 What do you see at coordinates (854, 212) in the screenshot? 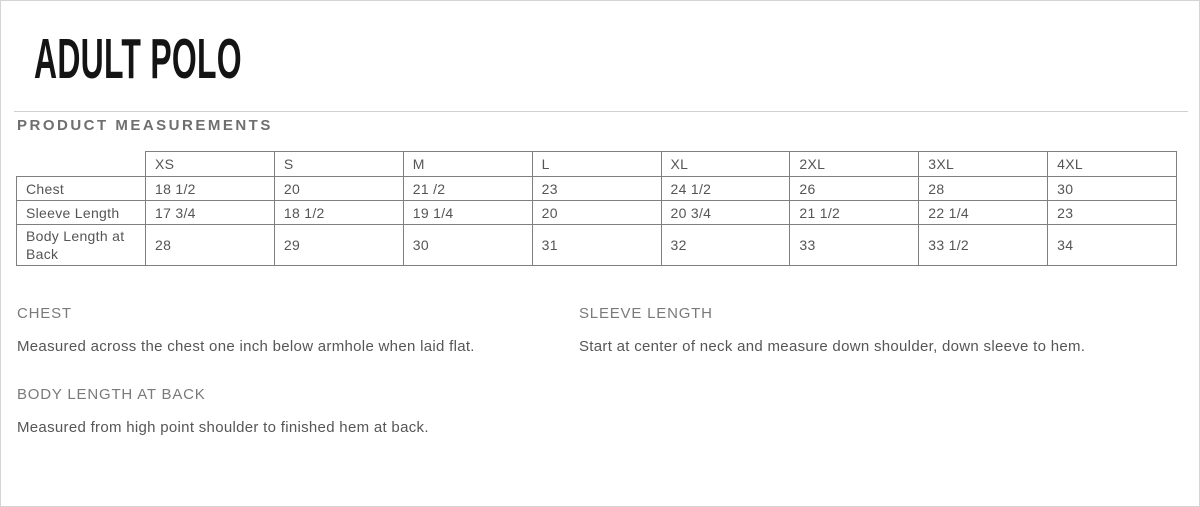
I see `measurement-cell: 21 1/2` at bounding box center [854, 212].